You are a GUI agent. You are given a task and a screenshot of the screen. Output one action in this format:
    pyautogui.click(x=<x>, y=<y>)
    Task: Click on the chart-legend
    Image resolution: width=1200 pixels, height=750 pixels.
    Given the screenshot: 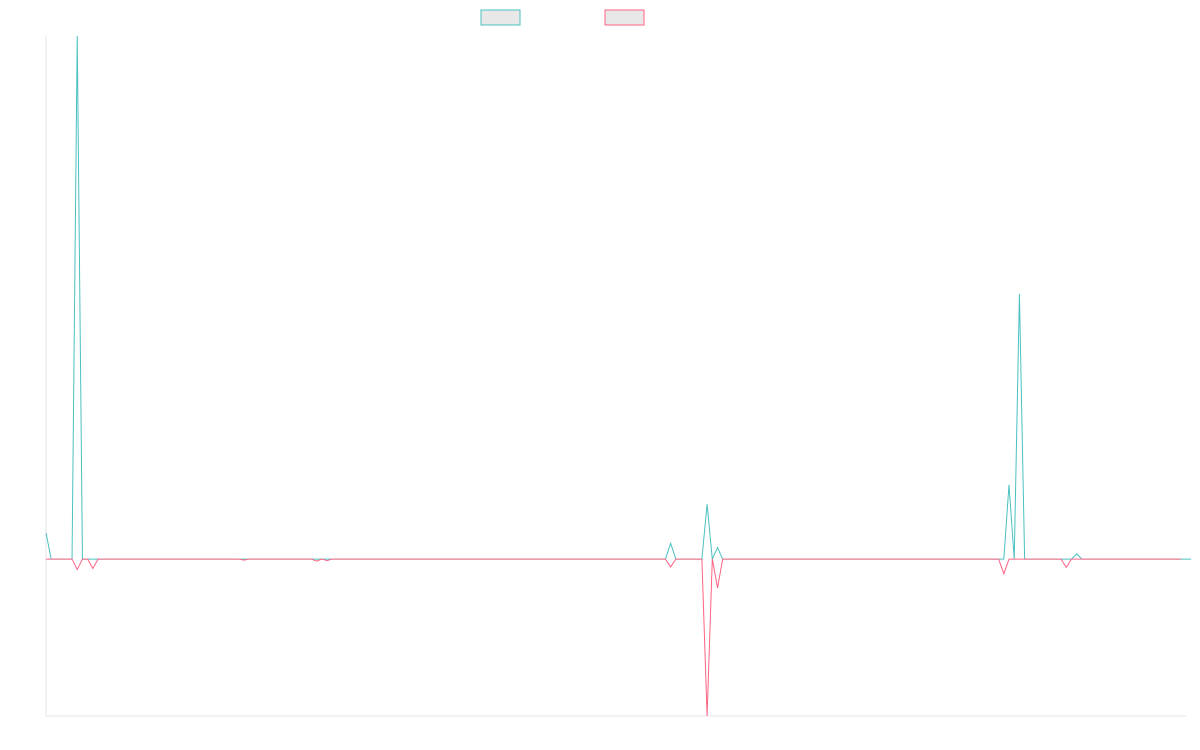 What is the action you would take?
    pyautogui.click(x=562, y=17)
    